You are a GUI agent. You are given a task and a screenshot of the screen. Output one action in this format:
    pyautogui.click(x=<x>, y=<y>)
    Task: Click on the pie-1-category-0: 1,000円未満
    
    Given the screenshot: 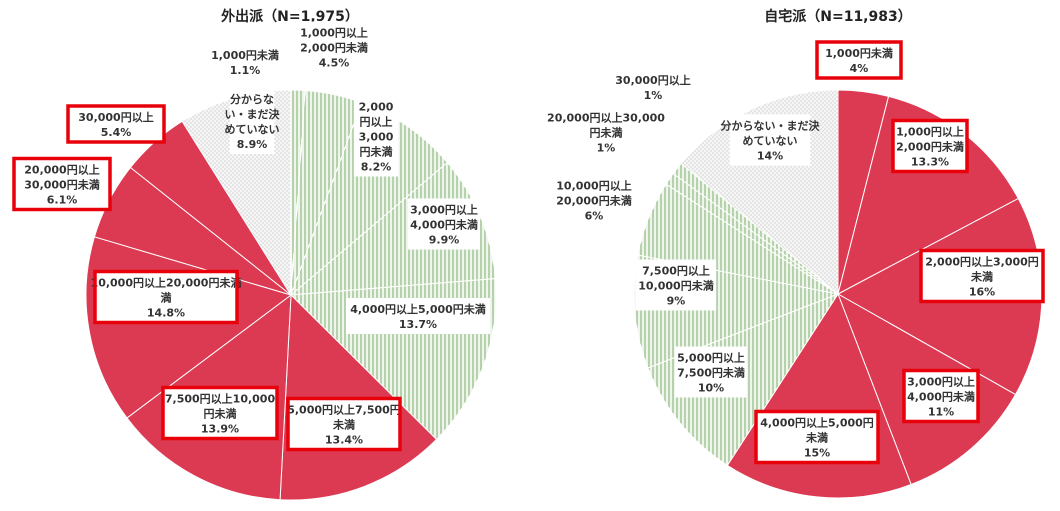 What is the action you would take?
    pyautogui.click(x=859, y=53)
    